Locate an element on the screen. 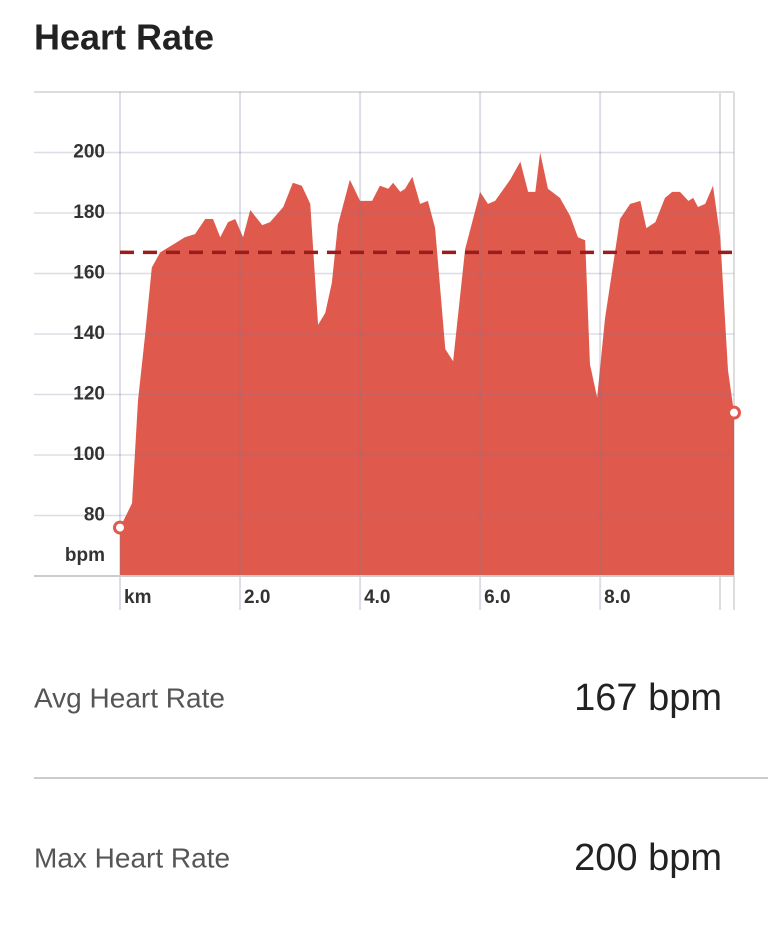 The image size is (768, 937). x-tick-label: 8.0 is located at coordinates (617, 597).